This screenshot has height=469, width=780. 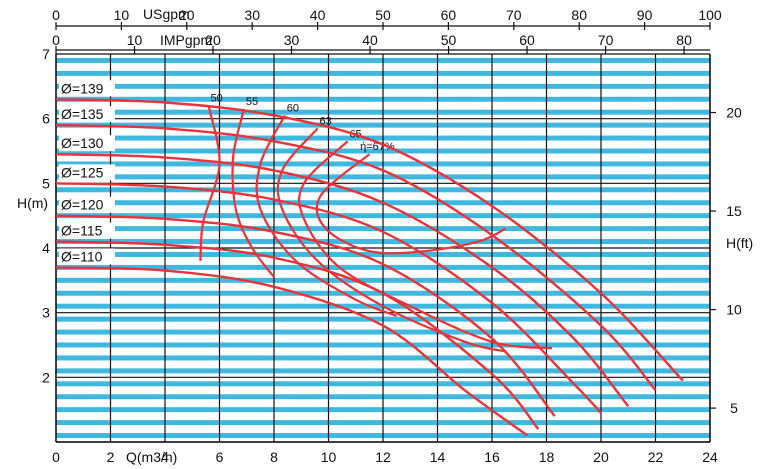 What do you see at coordinates (122, 15) in the screenshot?
I see `usgpm-tick-label: 10` at bounding box center [122, 15].